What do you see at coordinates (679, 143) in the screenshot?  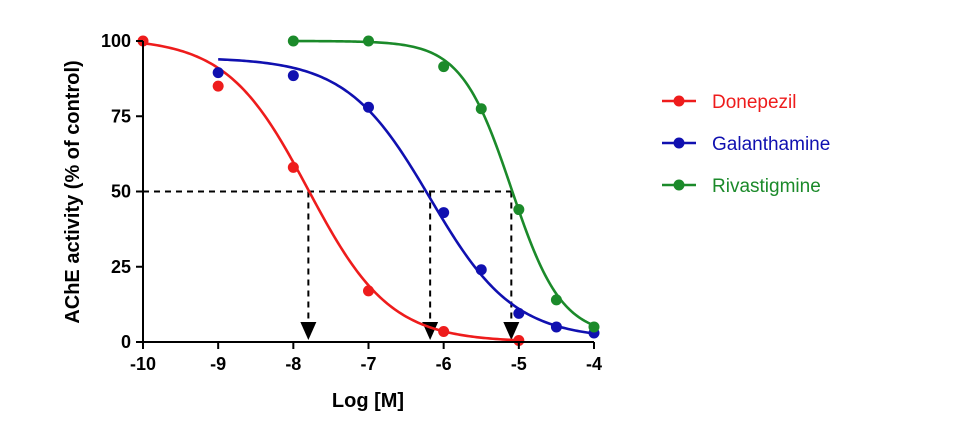 I see `legend-marker-galanthamine` at bounding box center [679, 143].